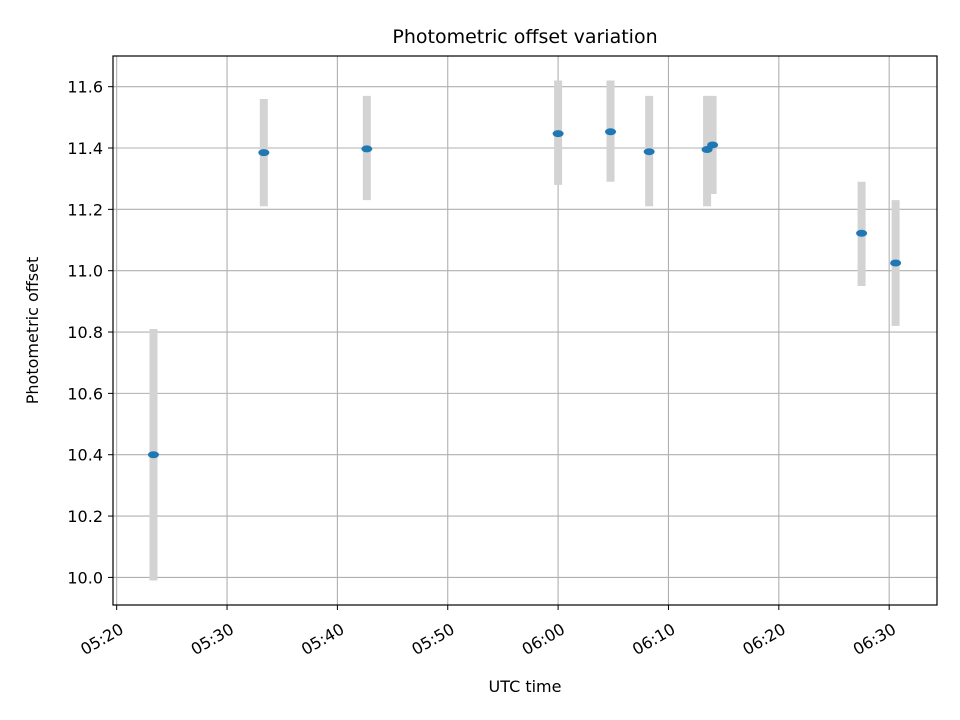  Describe the element at coordinates (85, 393) in the screenshot. I see `y-tick-label: 10.6` at that location.